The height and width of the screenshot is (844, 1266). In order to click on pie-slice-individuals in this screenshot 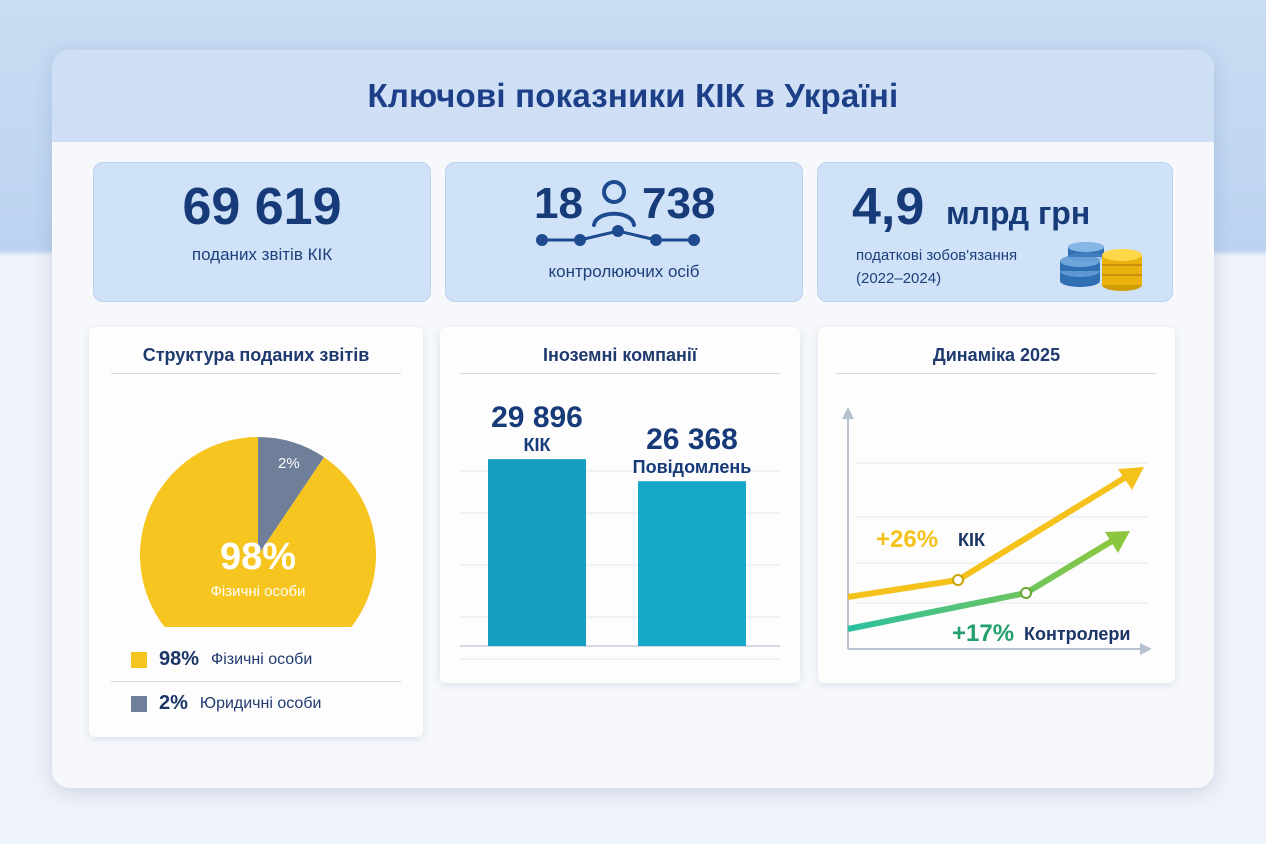, I will do `click(258, 532)`.